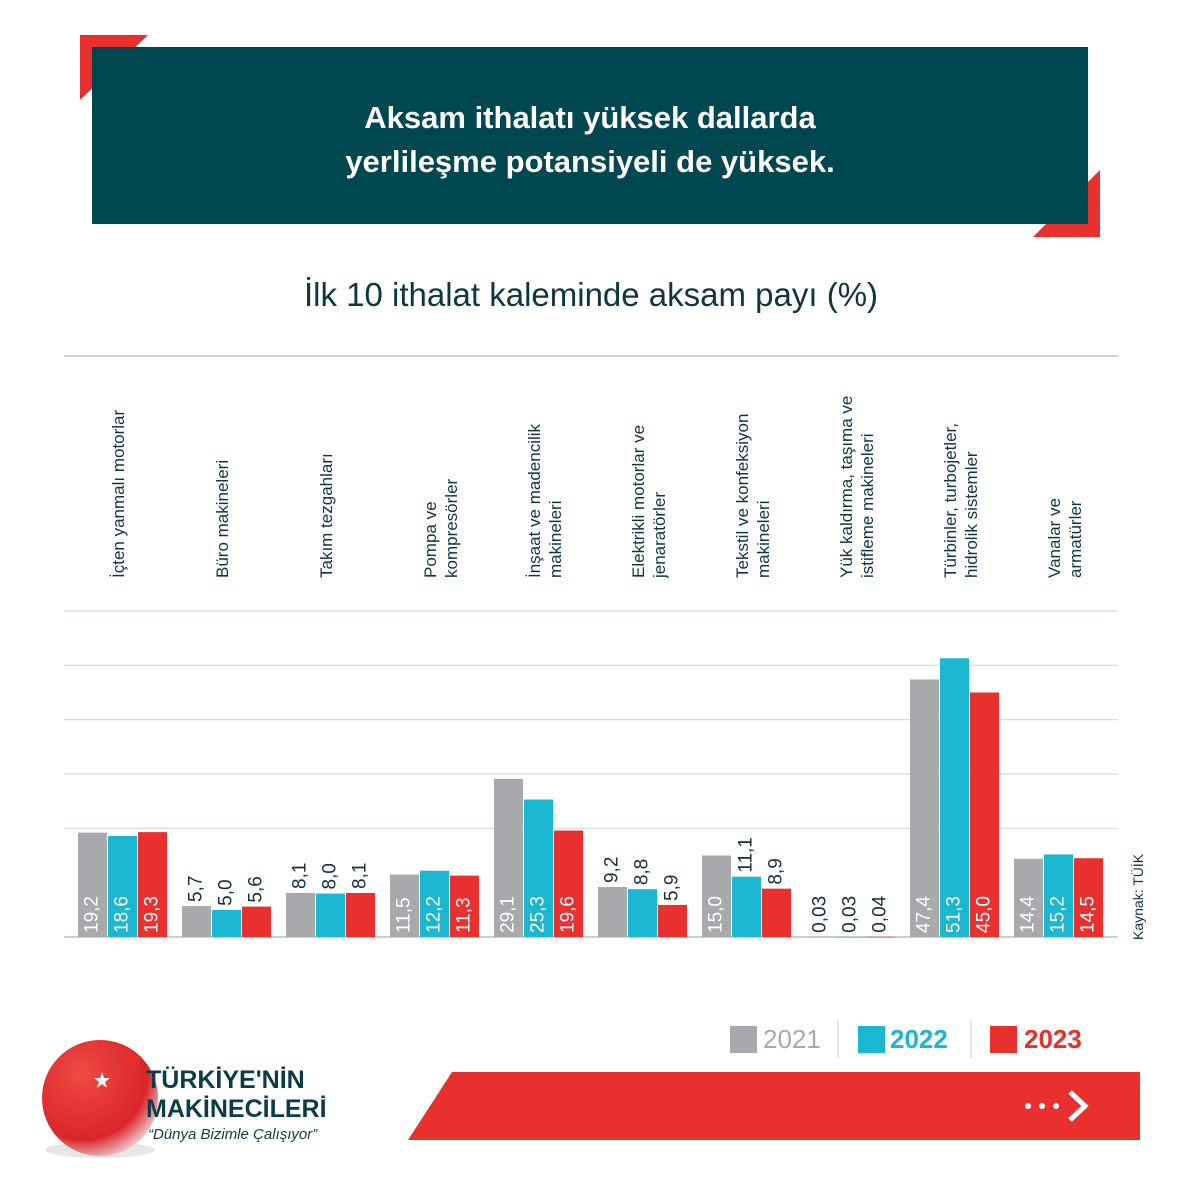 The width and height of the screenshot is (1182, 1182). Describe the element at coordinates (954, 914) in the screenshot. I see `value-label: 51,3` at that location.